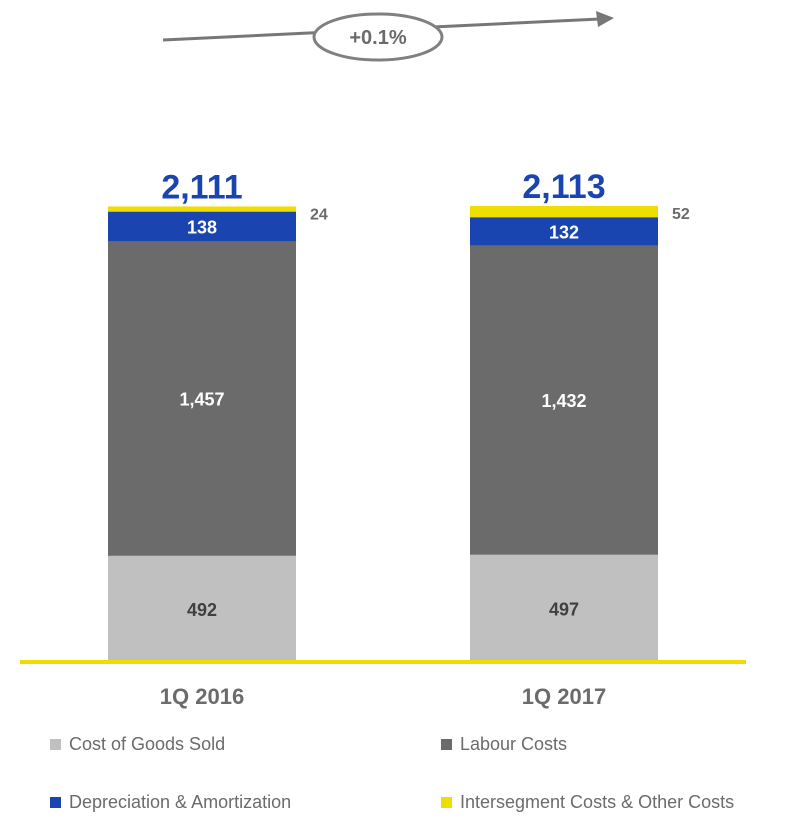 This screenshot has height=818, width=805. What do you see at coordinates (201, 187) in the screenshot?
I see `bar-total-label: 2,111` at bounding box center [201, 187].